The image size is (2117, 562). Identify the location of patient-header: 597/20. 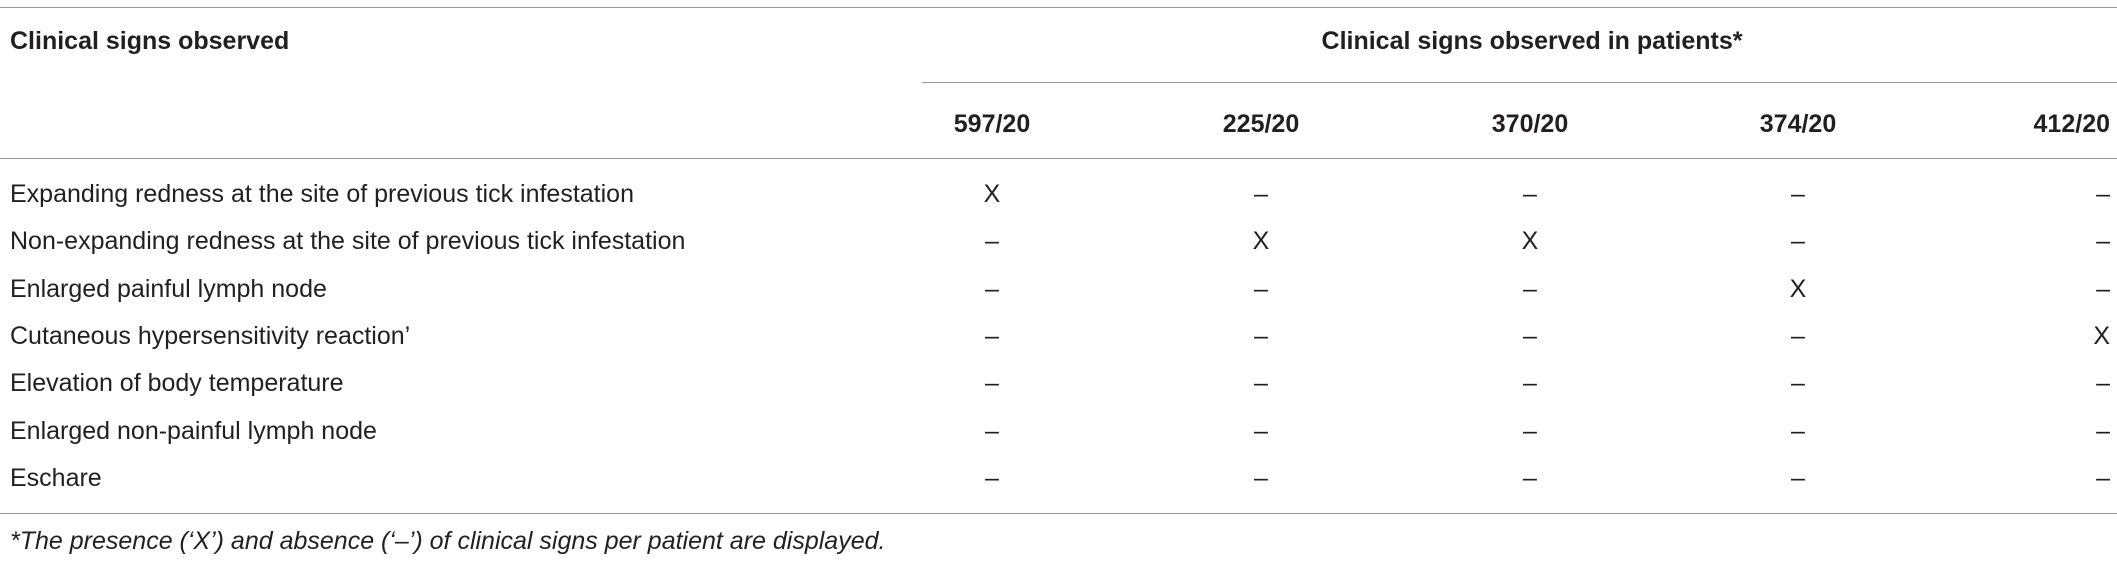
(992, 124).